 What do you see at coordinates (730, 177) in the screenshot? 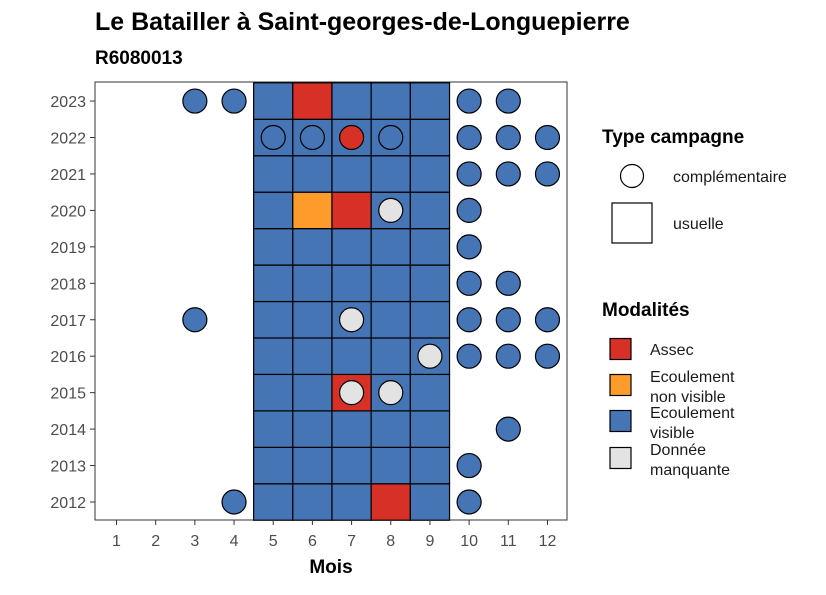
I see `legend-campaign-complementaire: complémentaire` at bounding box center [730, 177].